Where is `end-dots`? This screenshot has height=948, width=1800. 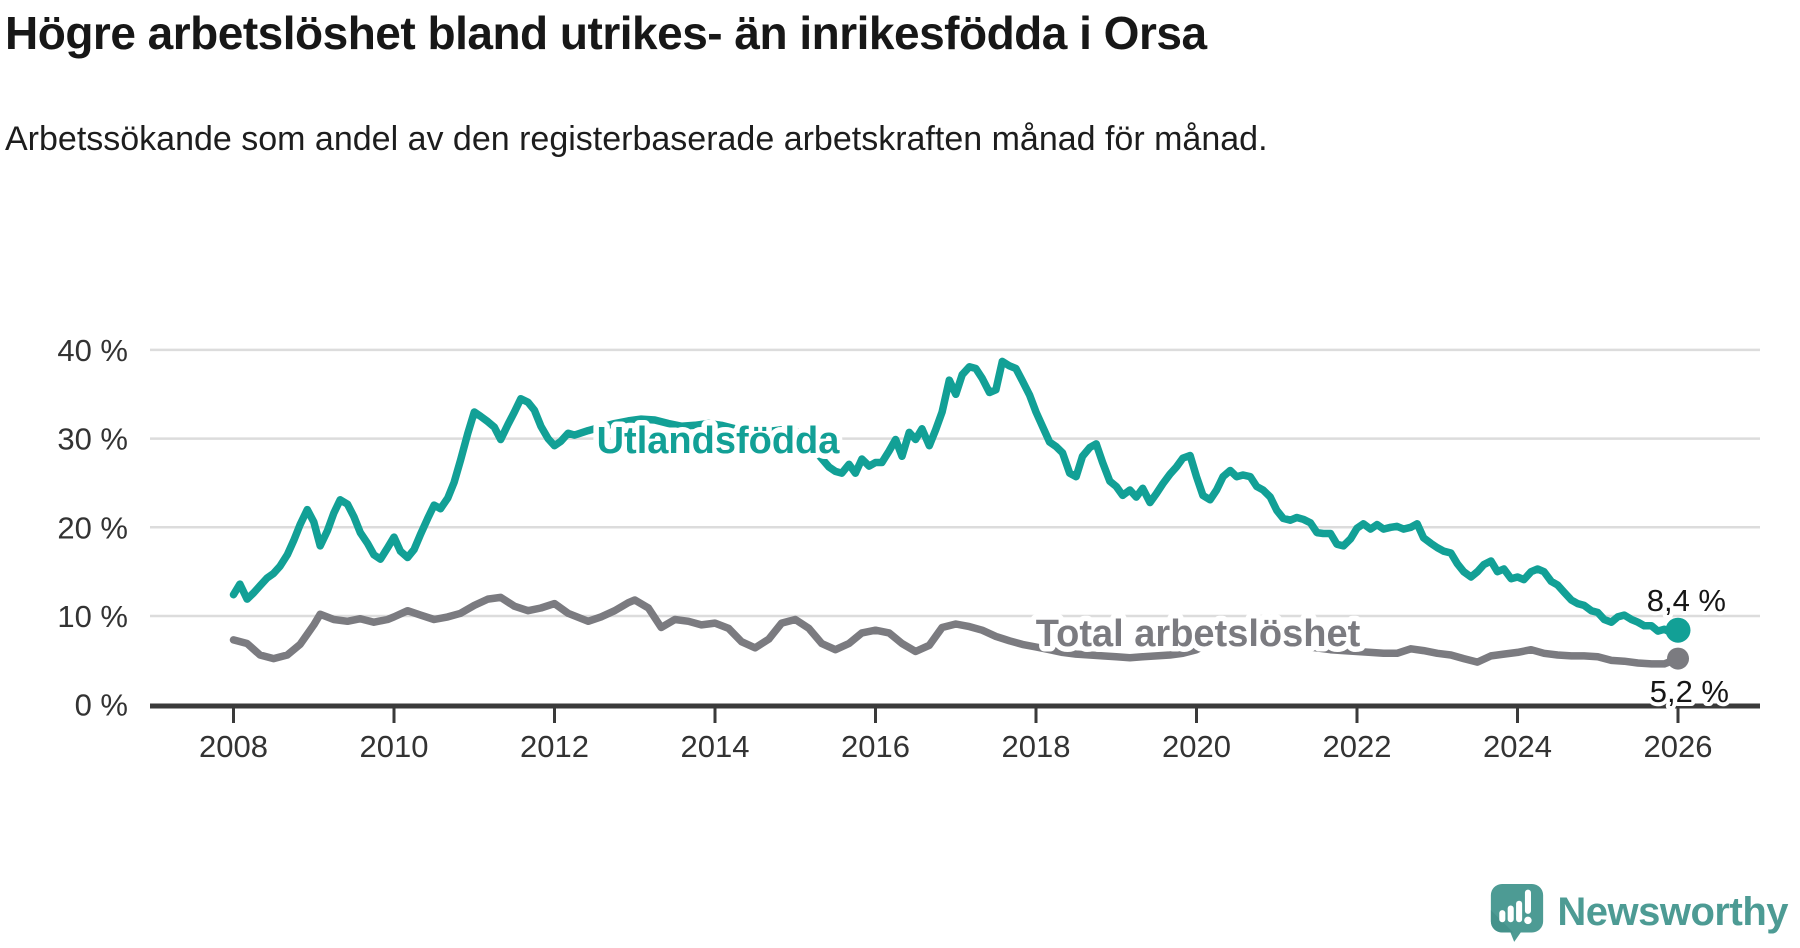
end-dots is located at coordinates (1678, 643).